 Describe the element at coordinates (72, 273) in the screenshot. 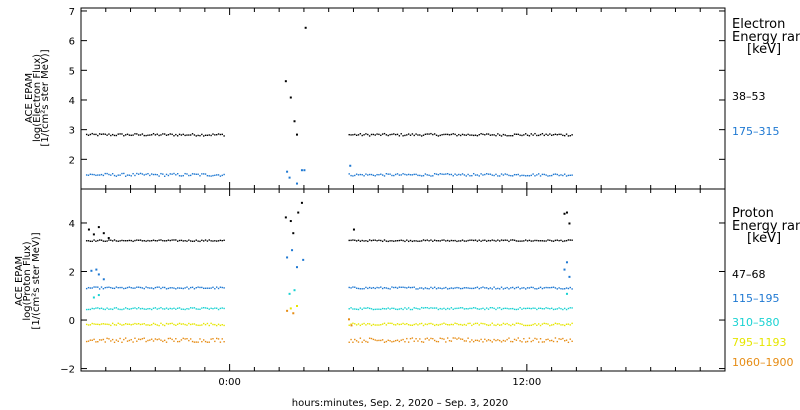

I see `proton-y-tick-label: 2` at that location.